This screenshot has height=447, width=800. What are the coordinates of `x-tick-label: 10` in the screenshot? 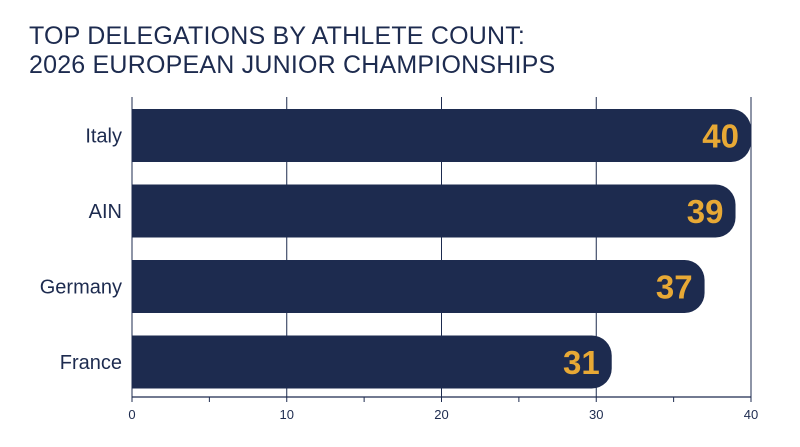 It's located at (287, 414).